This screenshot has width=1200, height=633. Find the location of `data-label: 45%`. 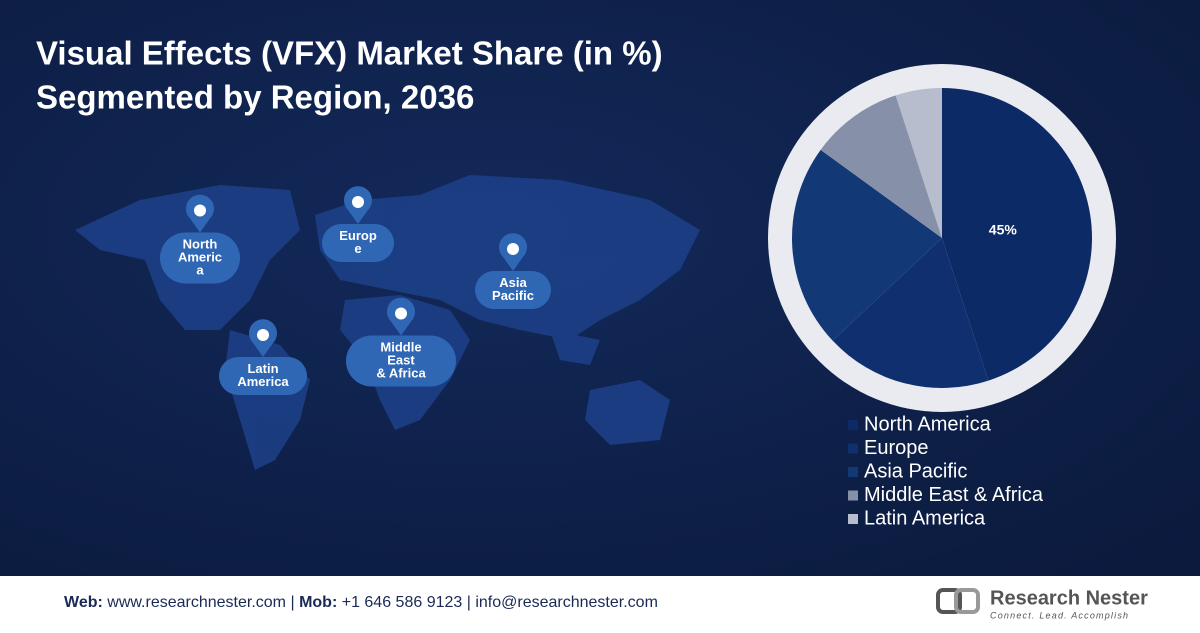

data-label: 45% is located at coordinates (1003, 230).